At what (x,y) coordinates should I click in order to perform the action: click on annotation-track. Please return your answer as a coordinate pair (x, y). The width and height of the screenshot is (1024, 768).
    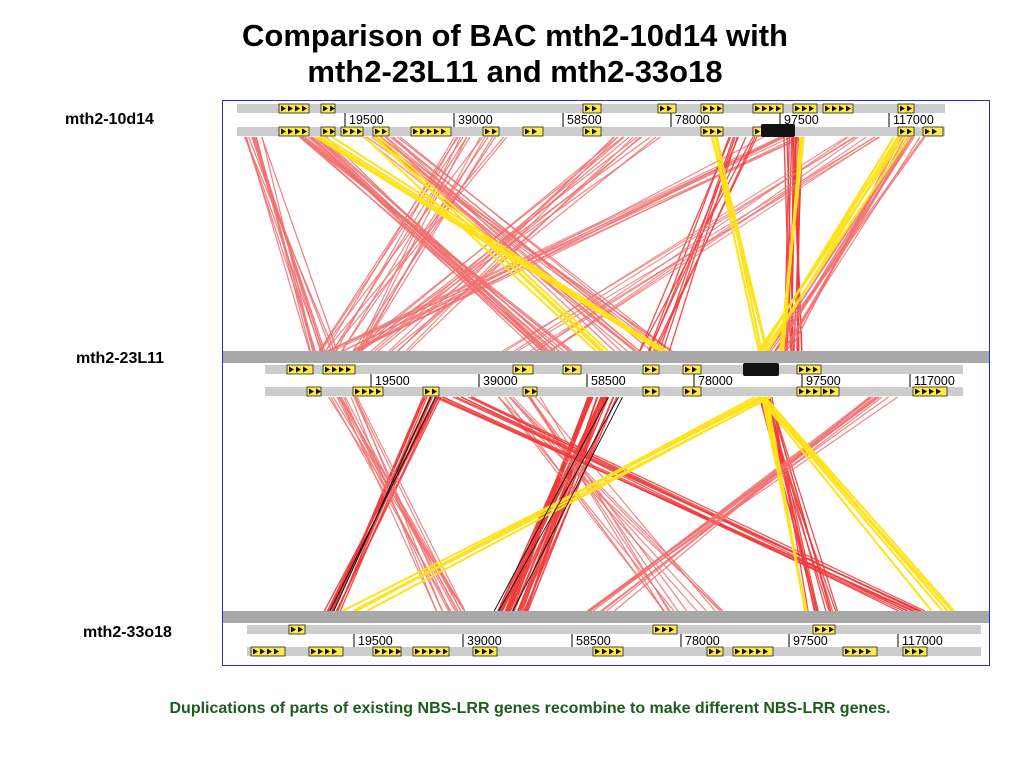
    Looking at the image, I should click on (614, 369).